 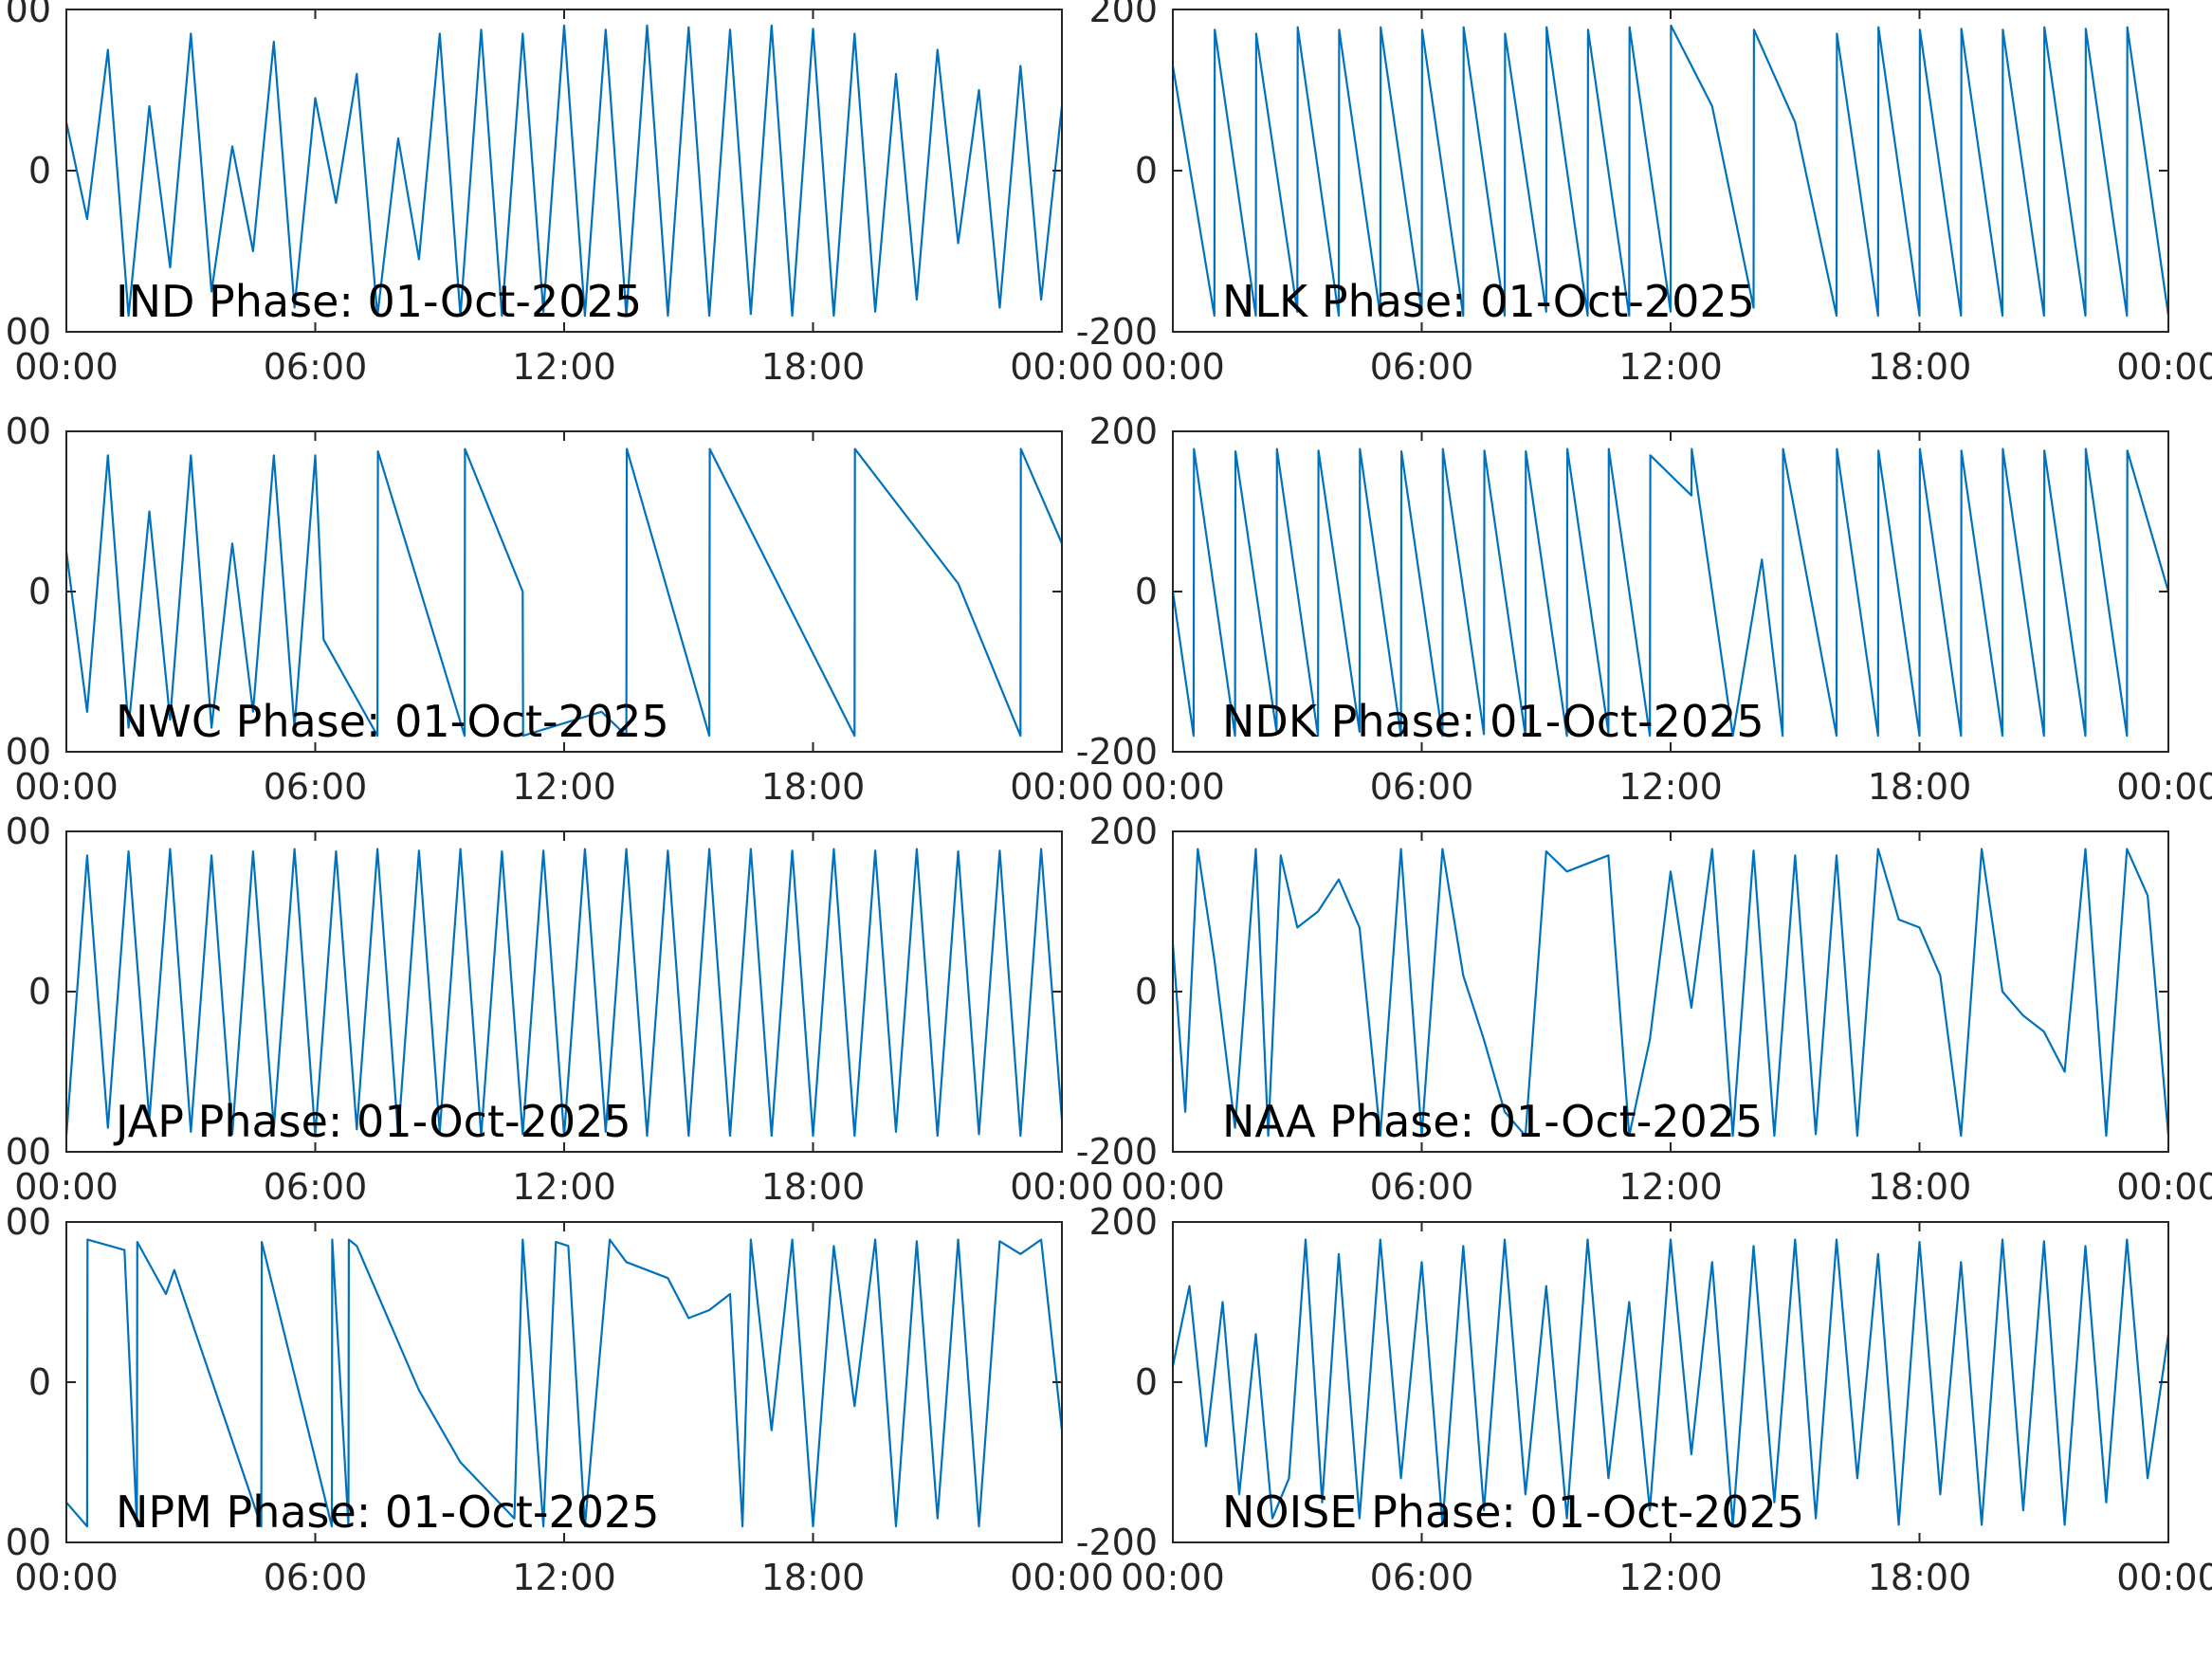 What do you see at coordinates (1493, 721) in the screenshot?
I see `panel-title: NDK Phase: 01-Oct-2025` at bounding box center [1493, 721].